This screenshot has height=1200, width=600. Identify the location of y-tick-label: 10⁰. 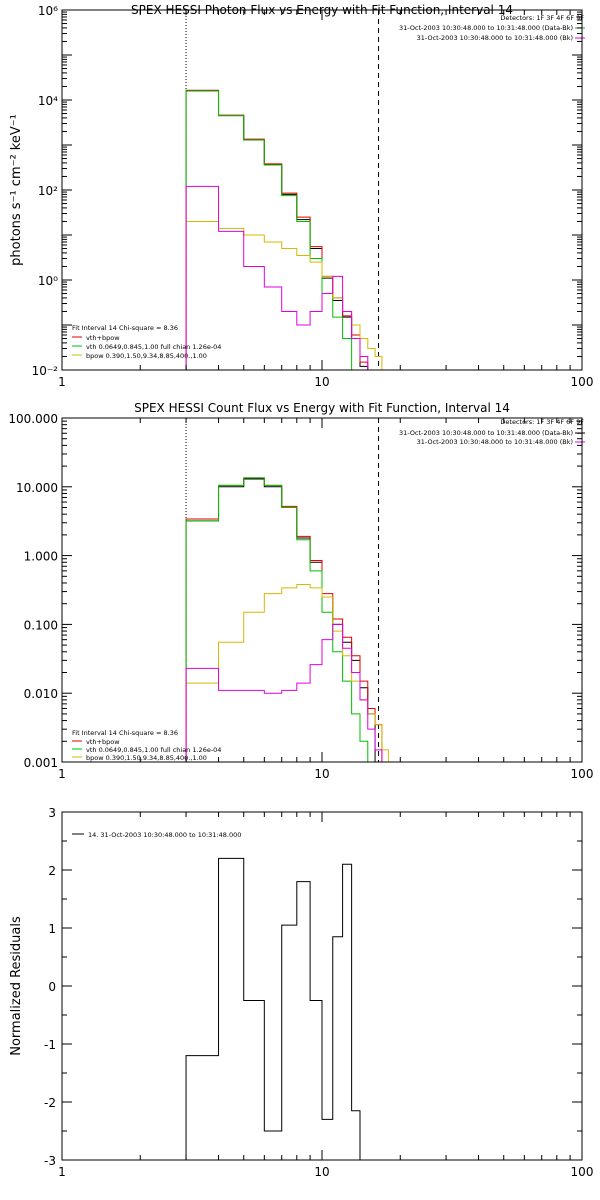
(48, 281).